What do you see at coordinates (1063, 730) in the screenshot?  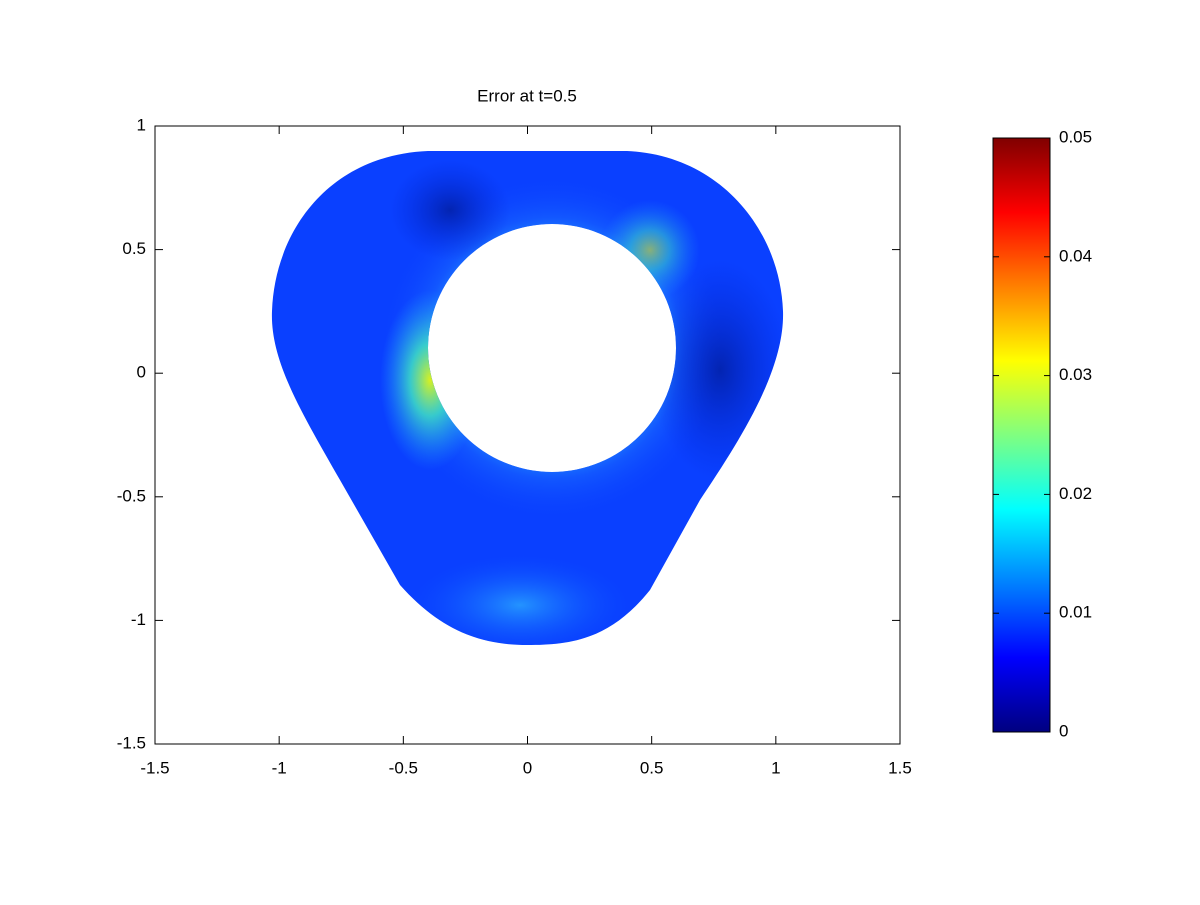 I see `colorbar-tick-label: 0` at bounding box center [1063, 730].